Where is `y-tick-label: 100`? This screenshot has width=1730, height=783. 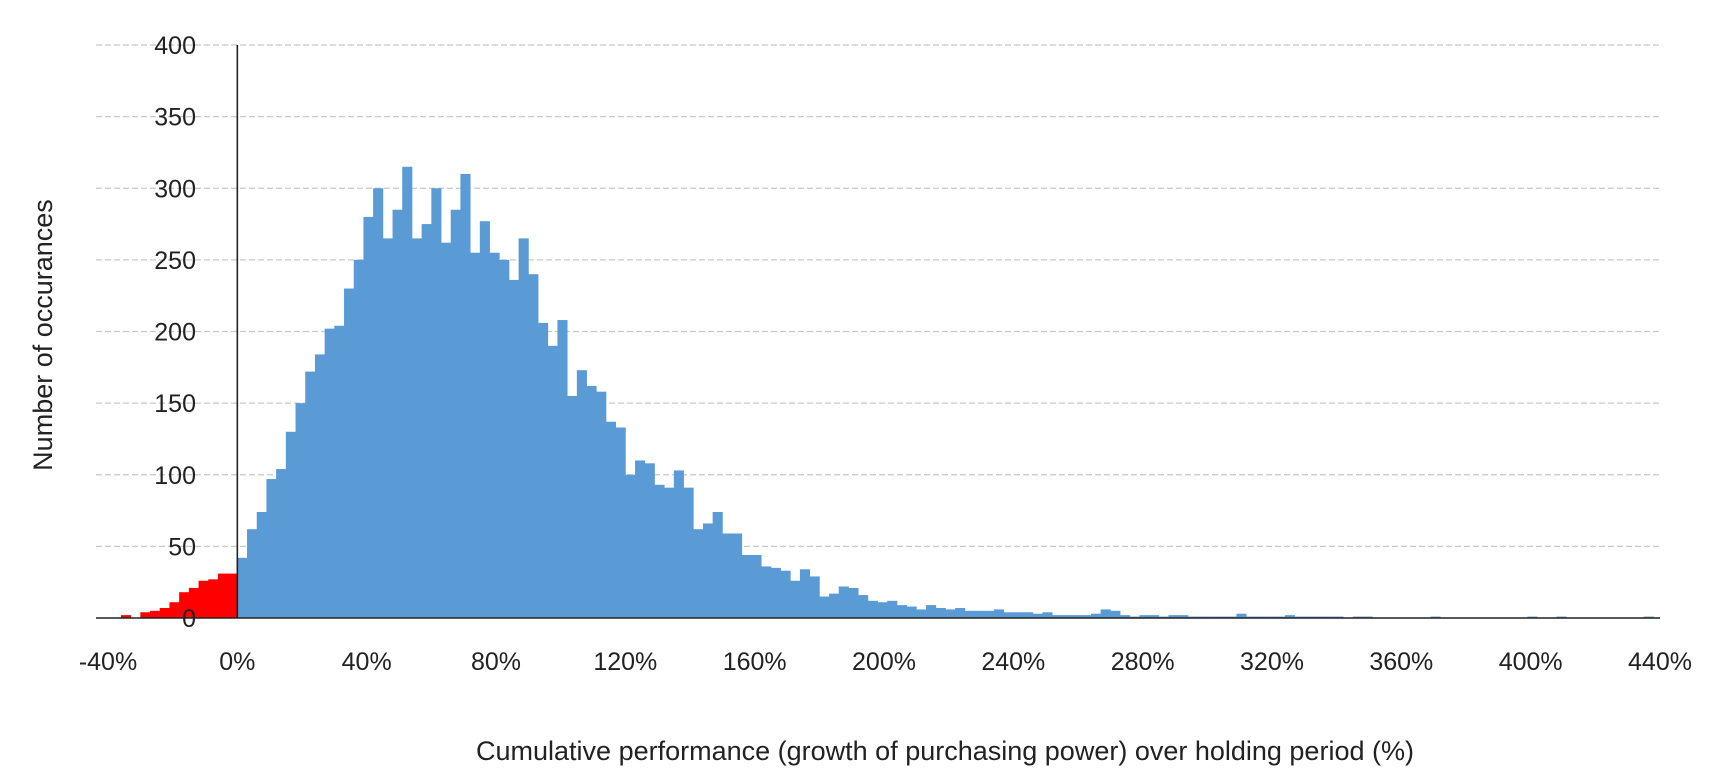
y-tick-label: 100 is located at coordinates (175, 476).